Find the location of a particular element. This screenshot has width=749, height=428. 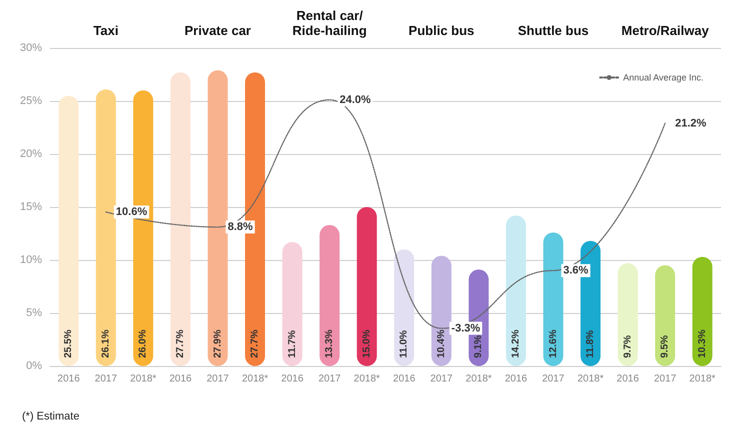

data-label: 14.2% is located at coordinates (516, 344).